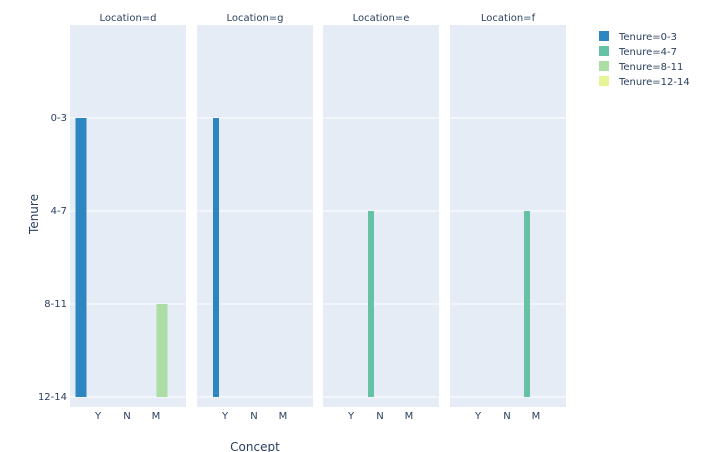  Describe the element at coordinates (254, 18) in the screenshot. I see `facet-title: Location=g` at that location.